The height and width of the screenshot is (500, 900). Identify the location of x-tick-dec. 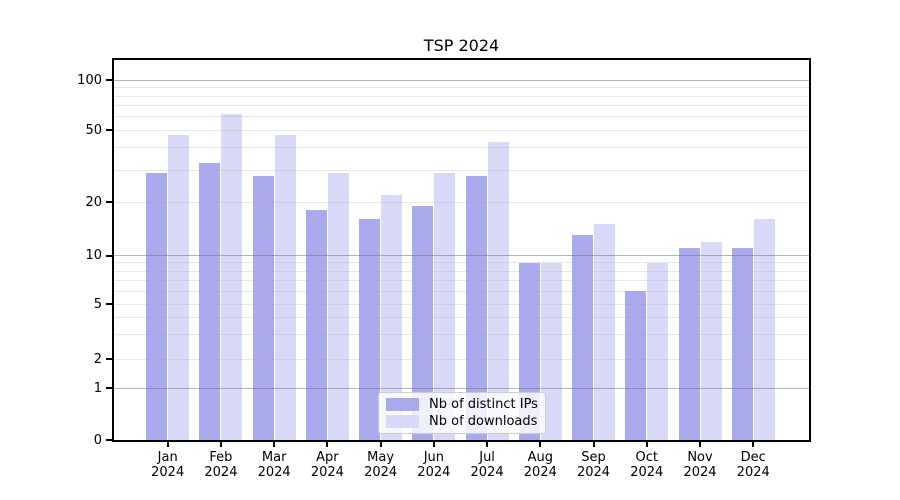
(753, 444).